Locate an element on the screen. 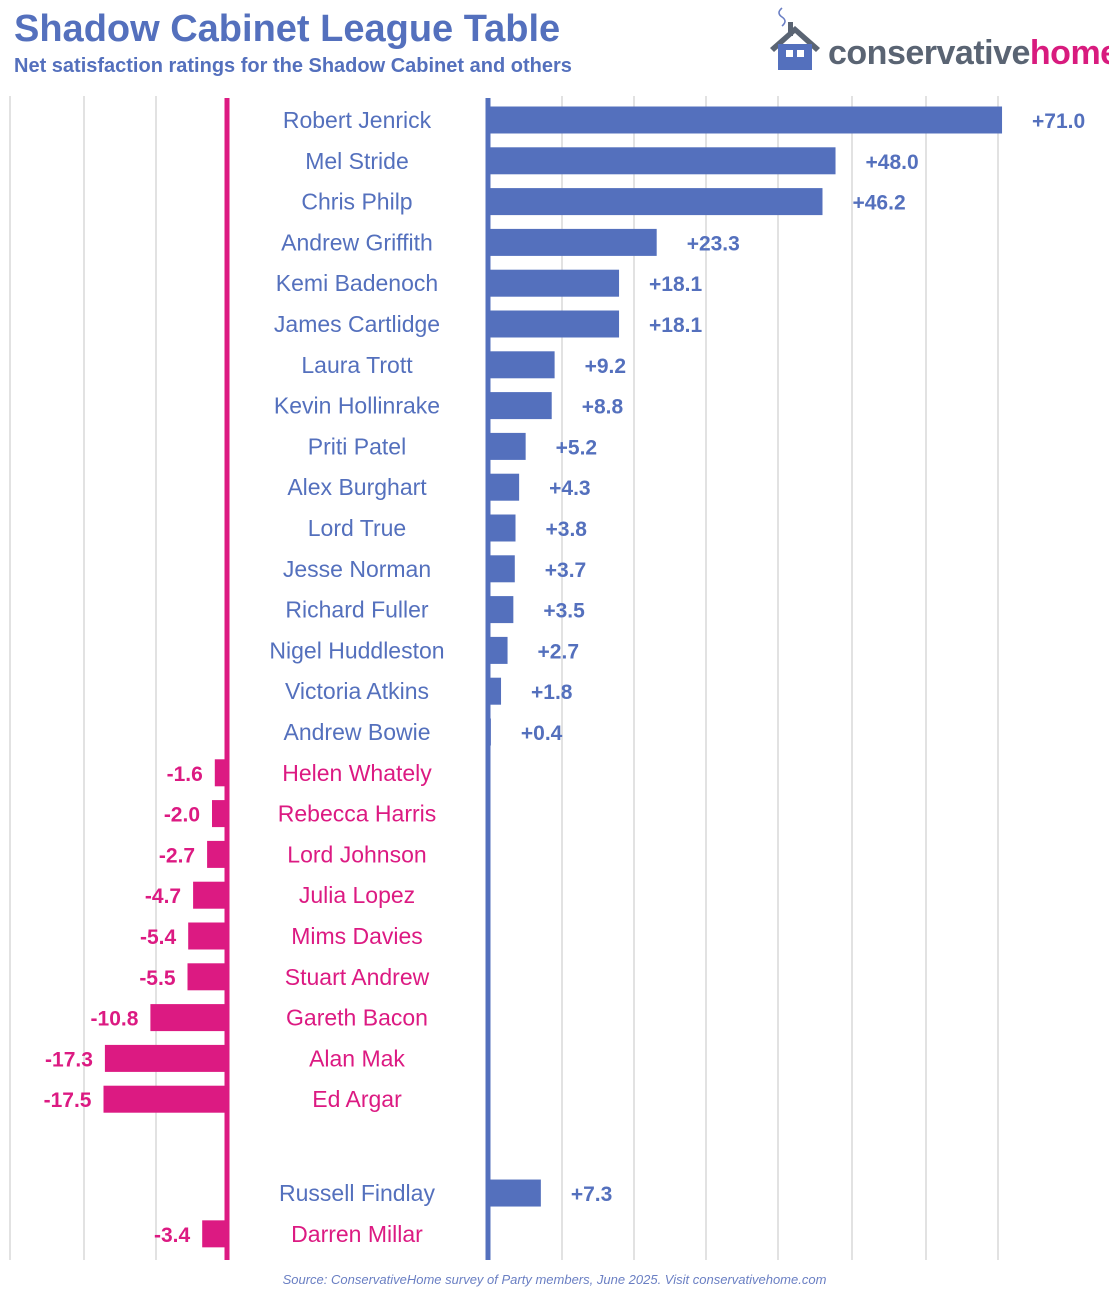 This screenshot has width=1109, height=1293. data-label: +8.8 is located at coordinates (603, 407).